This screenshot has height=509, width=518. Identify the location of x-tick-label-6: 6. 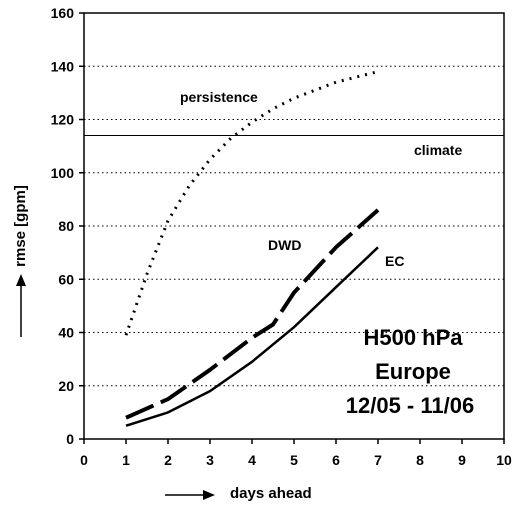
(336, 460).